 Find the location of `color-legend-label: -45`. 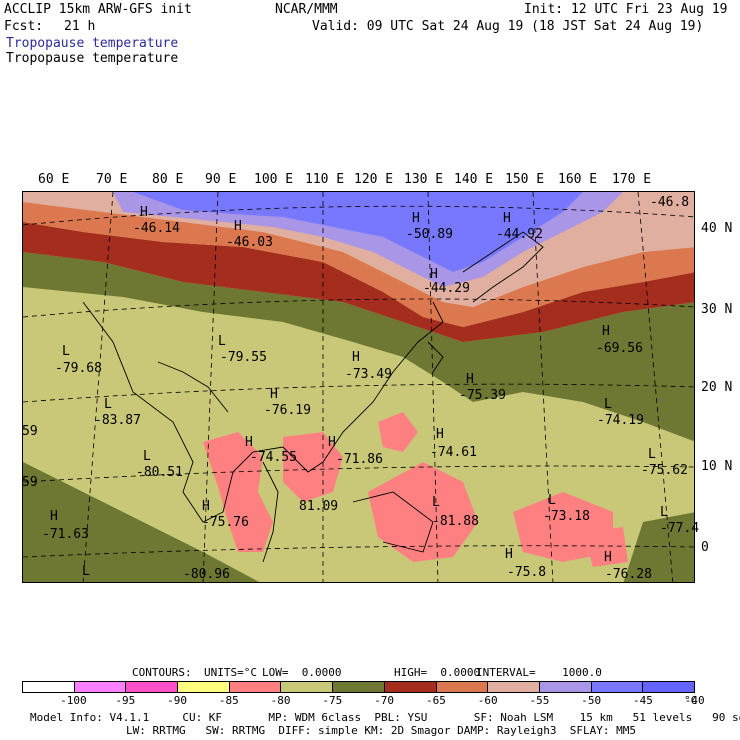

color-legend-label: -45 is located at coordinates (643, 700).